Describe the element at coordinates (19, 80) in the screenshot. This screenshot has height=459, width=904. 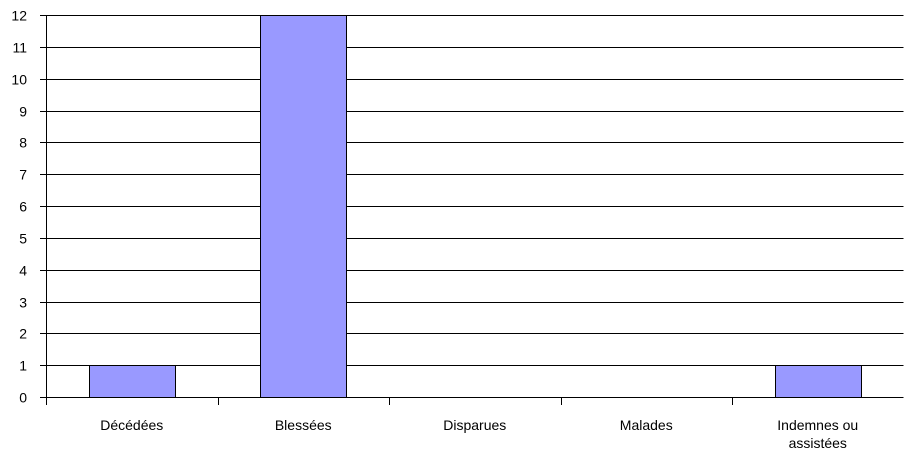
I see `y-tick-label-10: 10` at that location.